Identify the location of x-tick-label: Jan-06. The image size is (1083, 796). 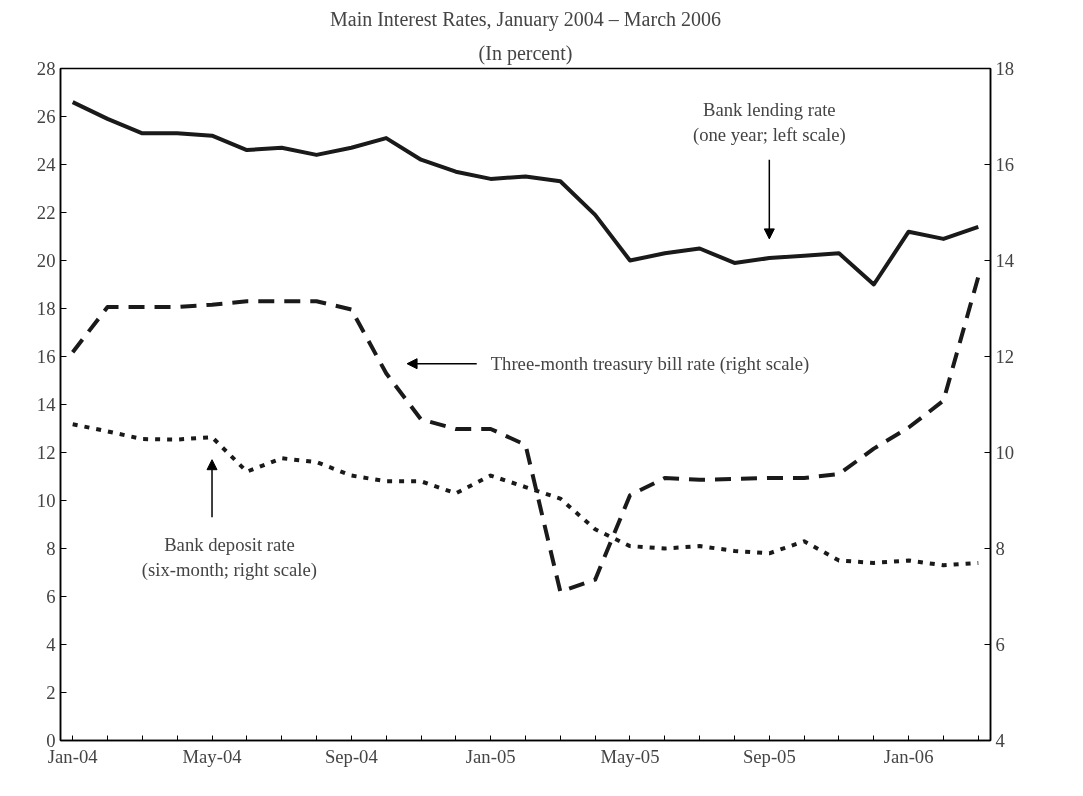
(908, 756).